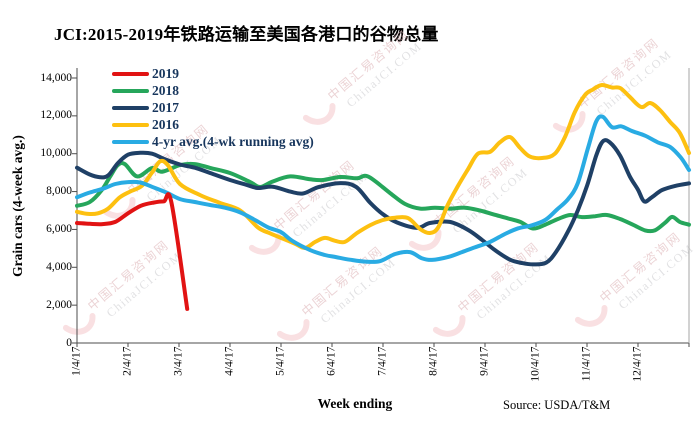 This screenshot has width=700, height=434. Describe the element at coordinates (355, 403) in the screenshot. I see `x-axis-title: Week ending` at that location.